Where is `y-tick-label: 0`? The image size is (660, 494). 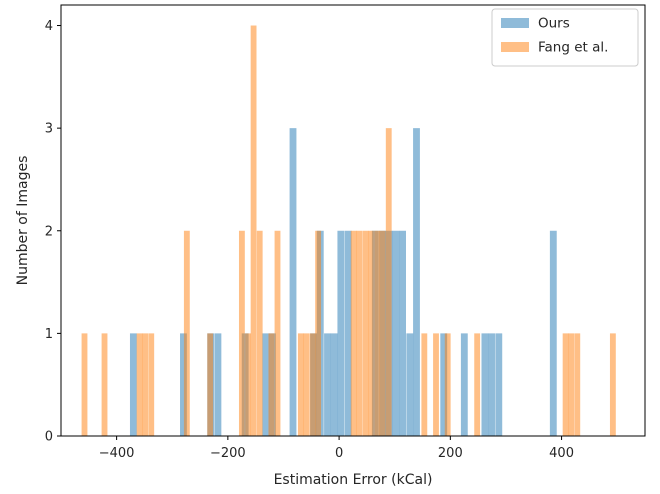
y-tick-label: 0 is located at coordinates (49, 437).